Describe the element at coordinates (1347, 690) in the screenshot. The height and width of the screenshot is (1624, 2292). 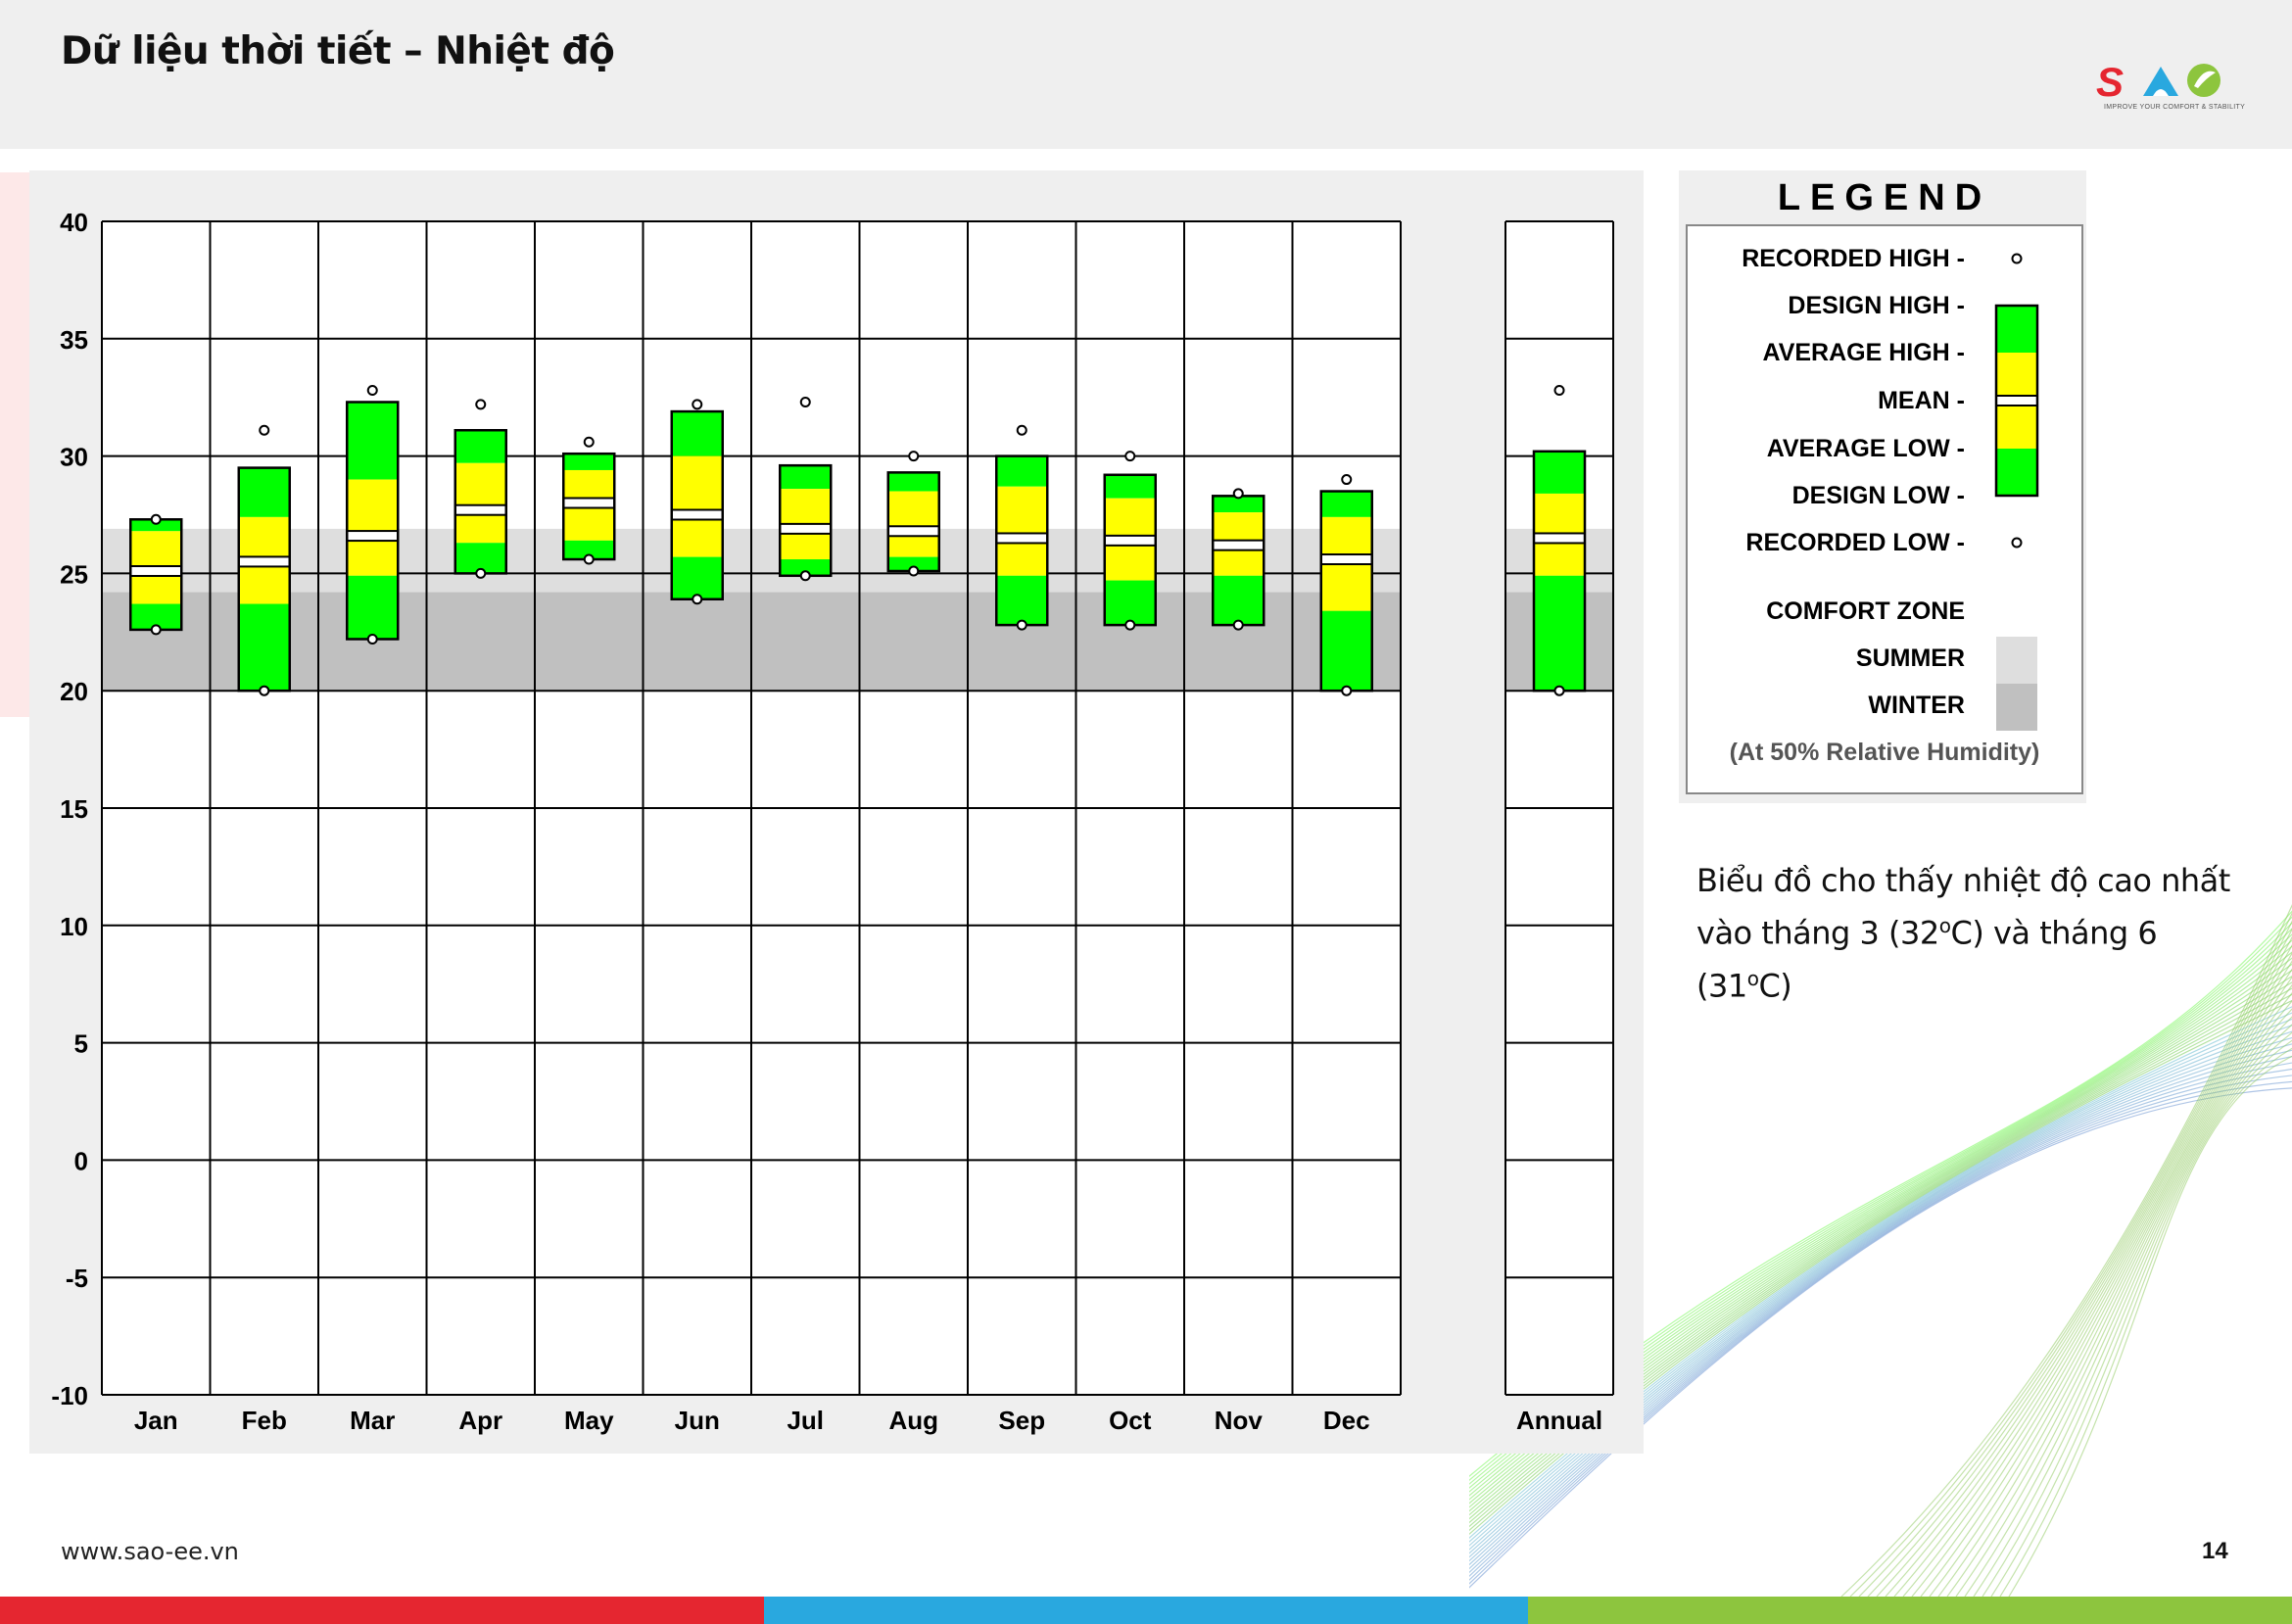
I see `recorded-low-point-dec` at that location.